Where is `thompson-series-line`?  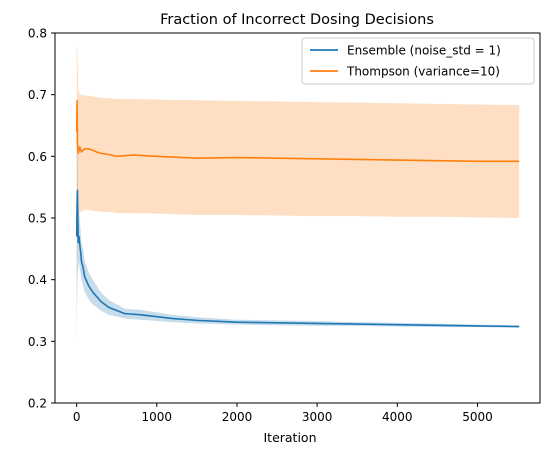
thompson-series-line is located at coordinates (297, 131).